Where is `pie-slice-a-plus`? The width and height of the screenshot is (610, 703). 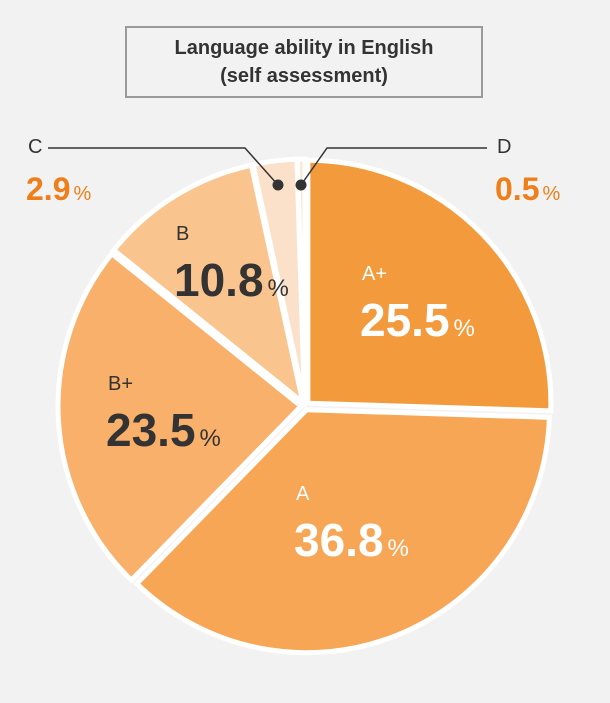 pie-slice-a-plus is located at coordinates (429, 285).